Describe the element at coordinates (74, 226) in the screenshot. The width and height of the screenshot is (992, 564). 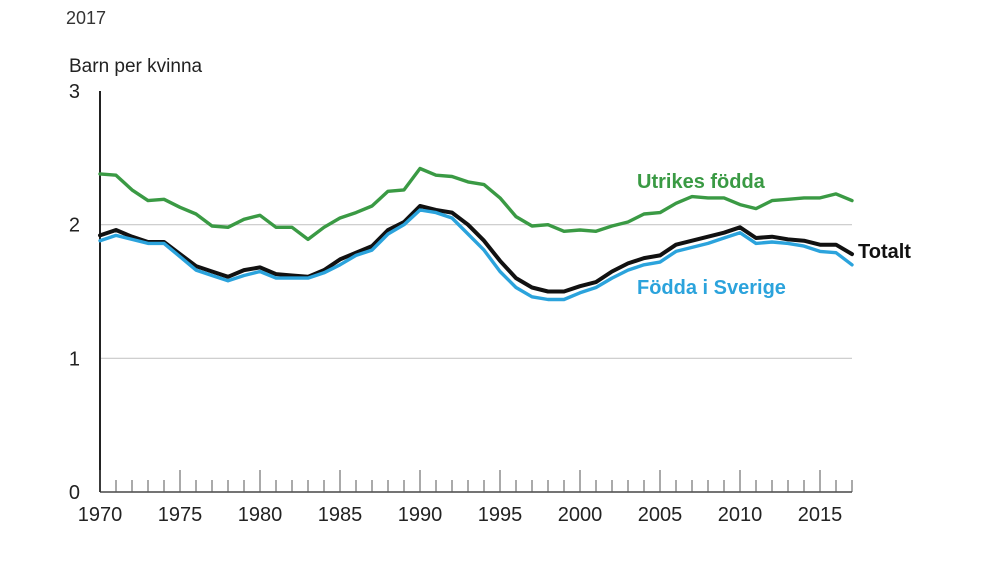
I see `y-tick-label-2: 2` at that location.